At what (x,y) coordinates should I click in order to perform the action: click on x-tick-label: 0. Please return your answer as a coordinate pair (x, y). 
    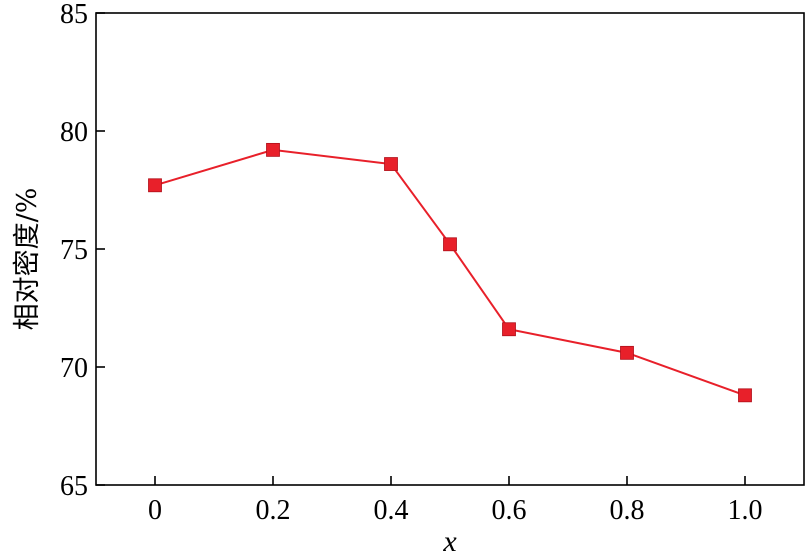
    Looking at the image, I should click on (155, 510).